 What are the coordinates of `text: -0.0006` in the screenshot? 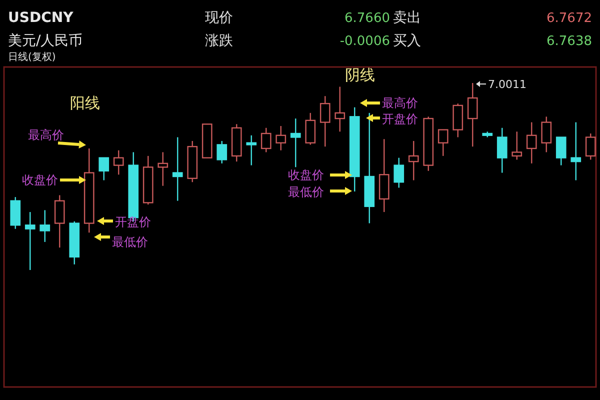 It's located at (365, 41).